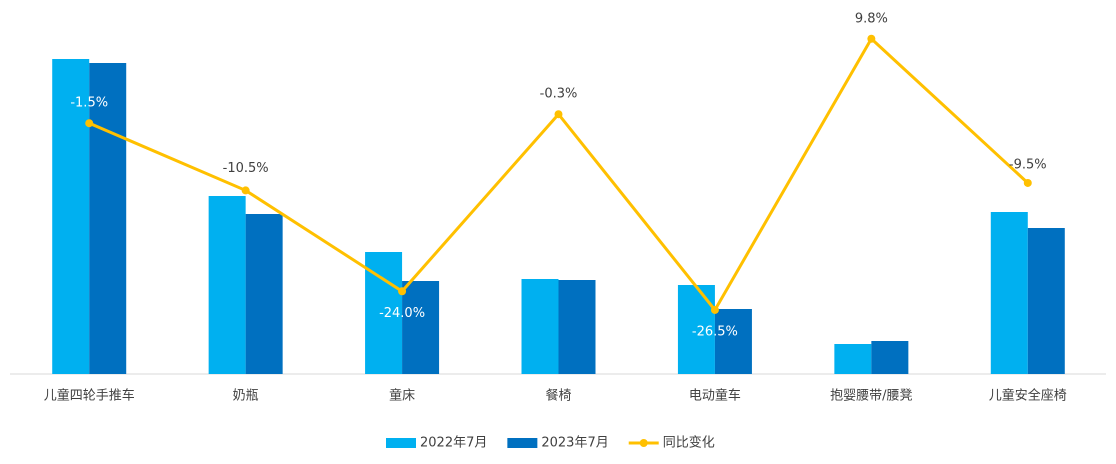 The image size is (1116, 464). Describe the element at coordinates (871, 396) in the screenshot. I see `x-tick-label: 抱婴腰带/腰凳` at that location.